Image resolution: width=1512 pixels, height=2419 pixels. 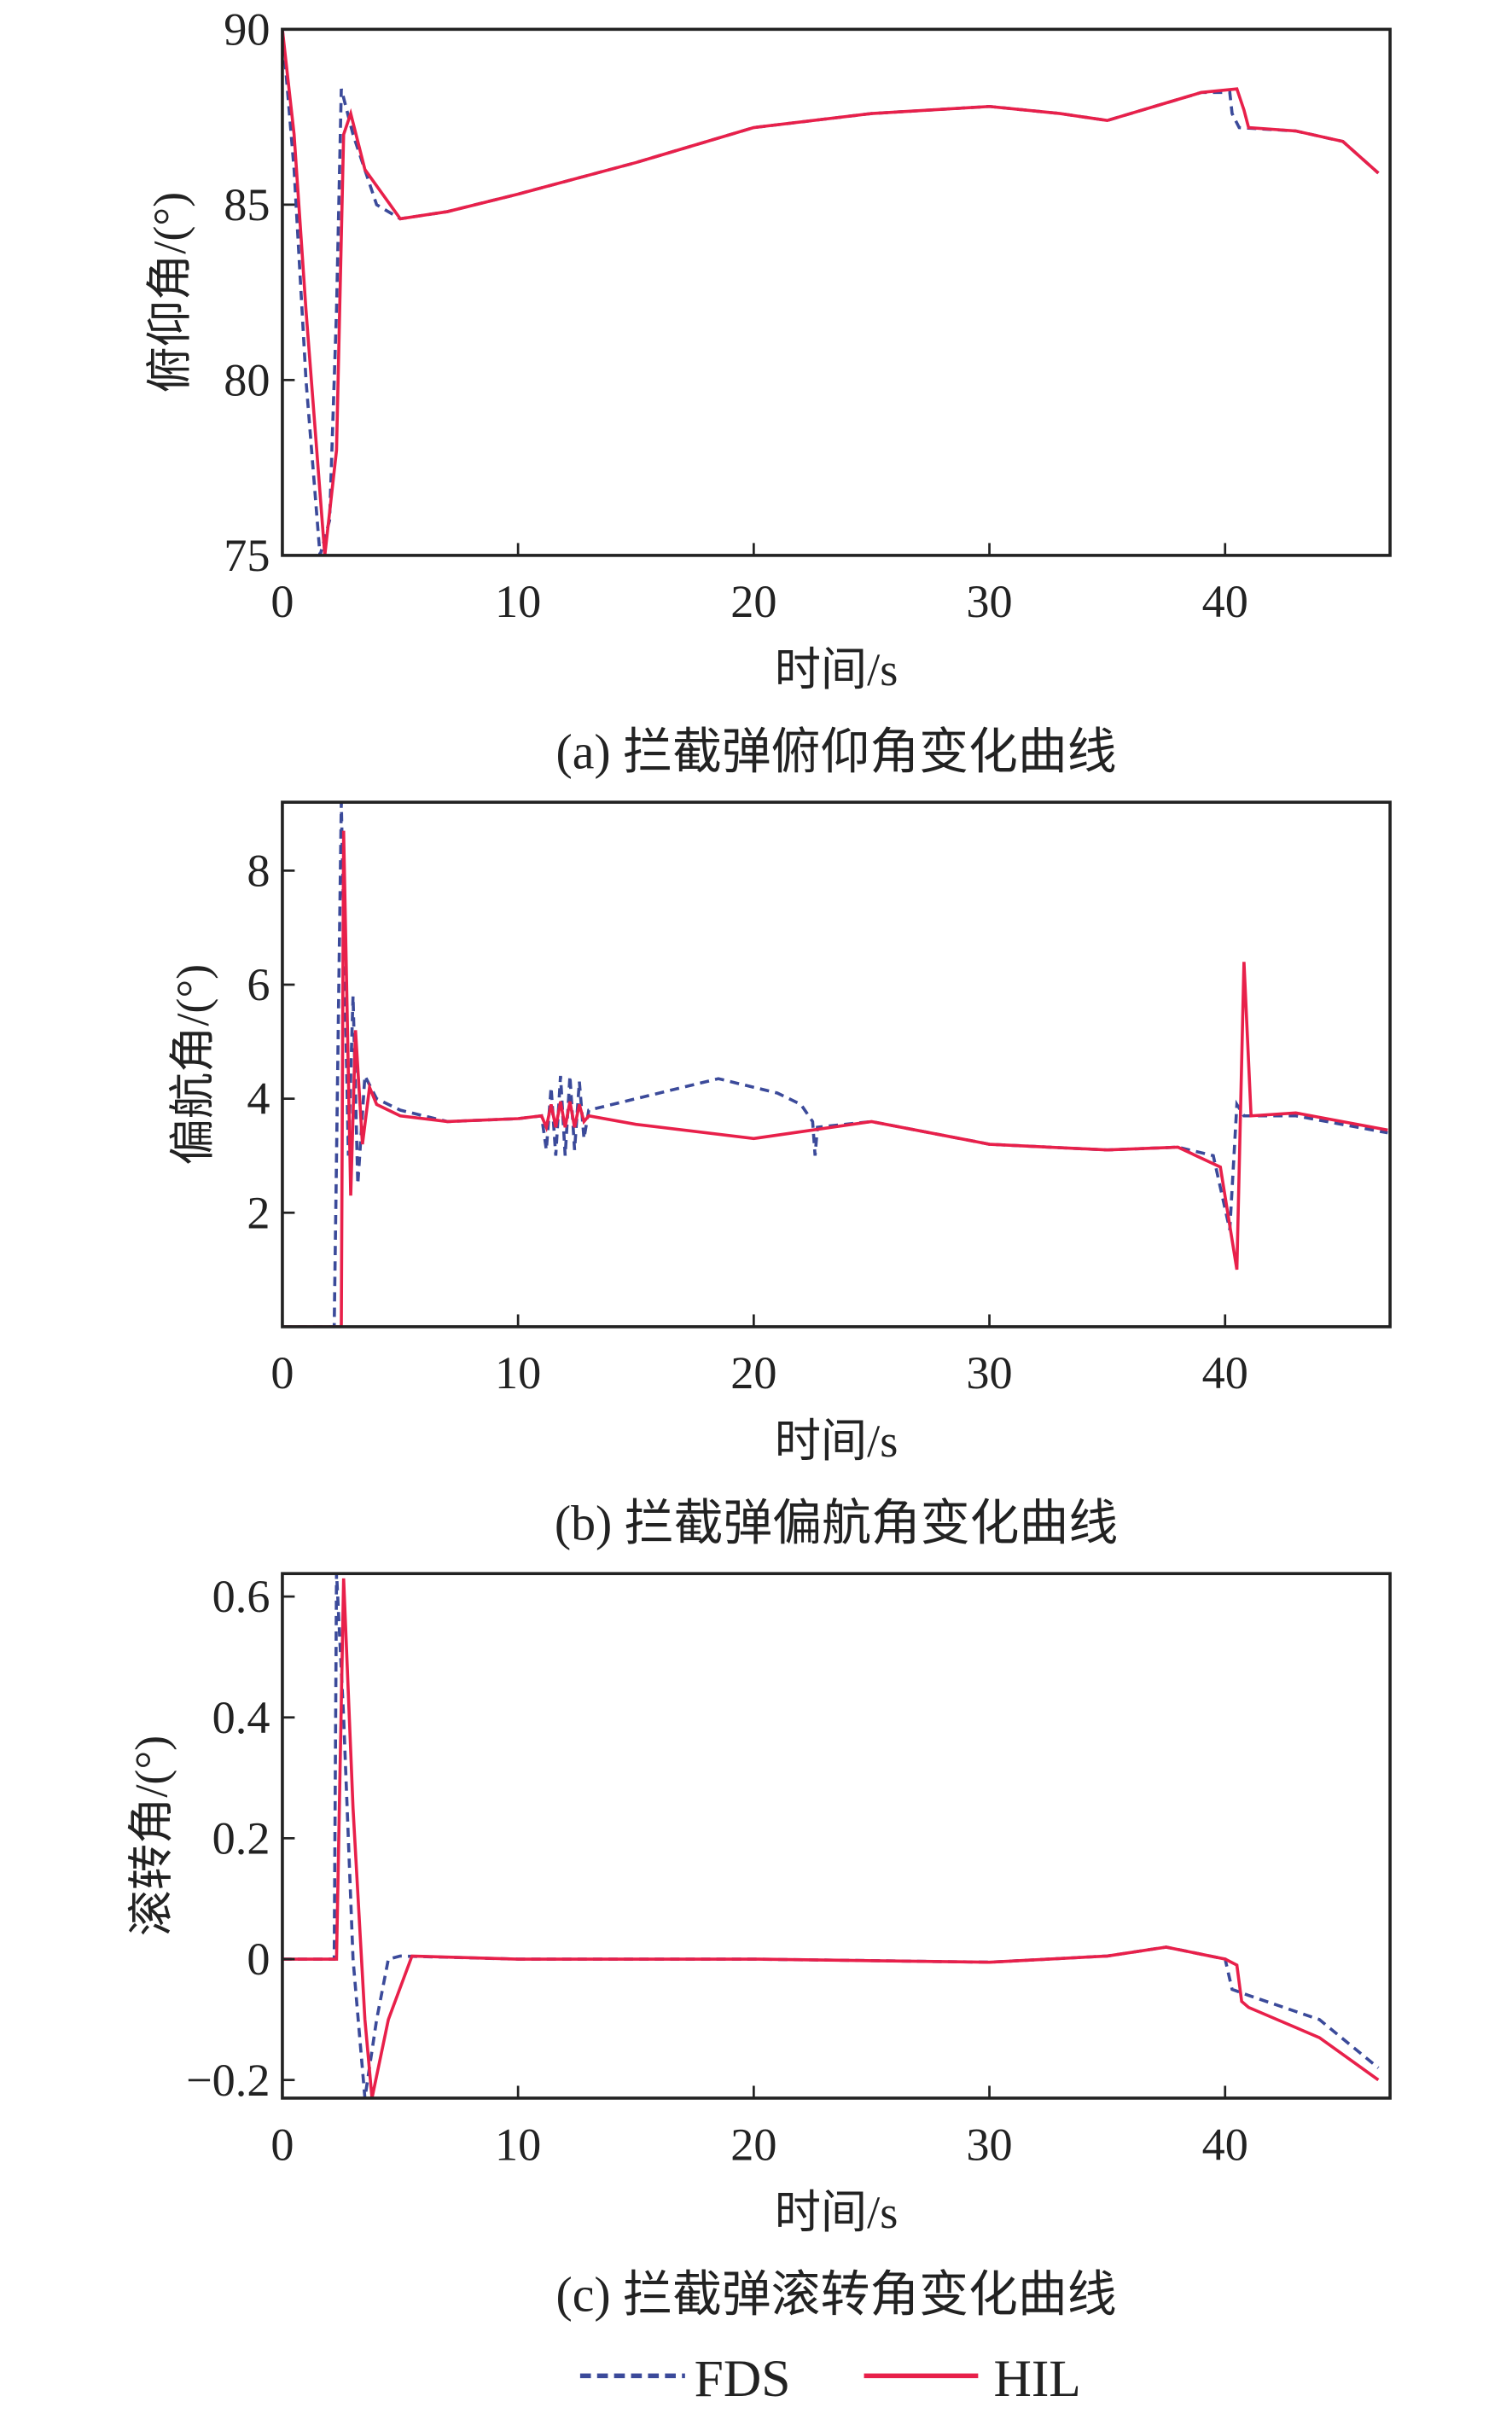 What do you see at coordinates (228, 2081) in the screenshot?
I see `y-tick-label: −0.2` at bounding box center [228, 2081].